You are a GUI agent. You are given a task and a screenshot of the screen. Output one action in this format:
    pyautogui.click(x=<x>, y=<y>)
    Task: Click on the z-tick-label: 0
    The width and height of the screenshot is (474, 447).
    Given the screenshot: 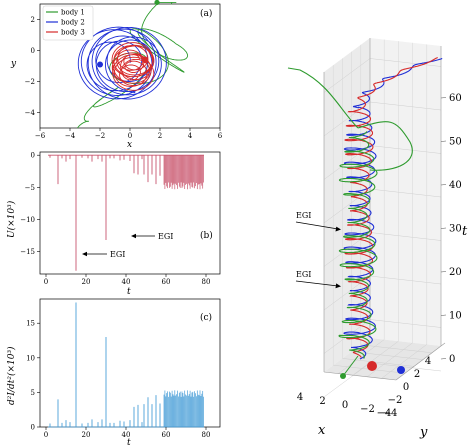 What is the action you would take?
    pyautogui.click(x=452, y=359)
    